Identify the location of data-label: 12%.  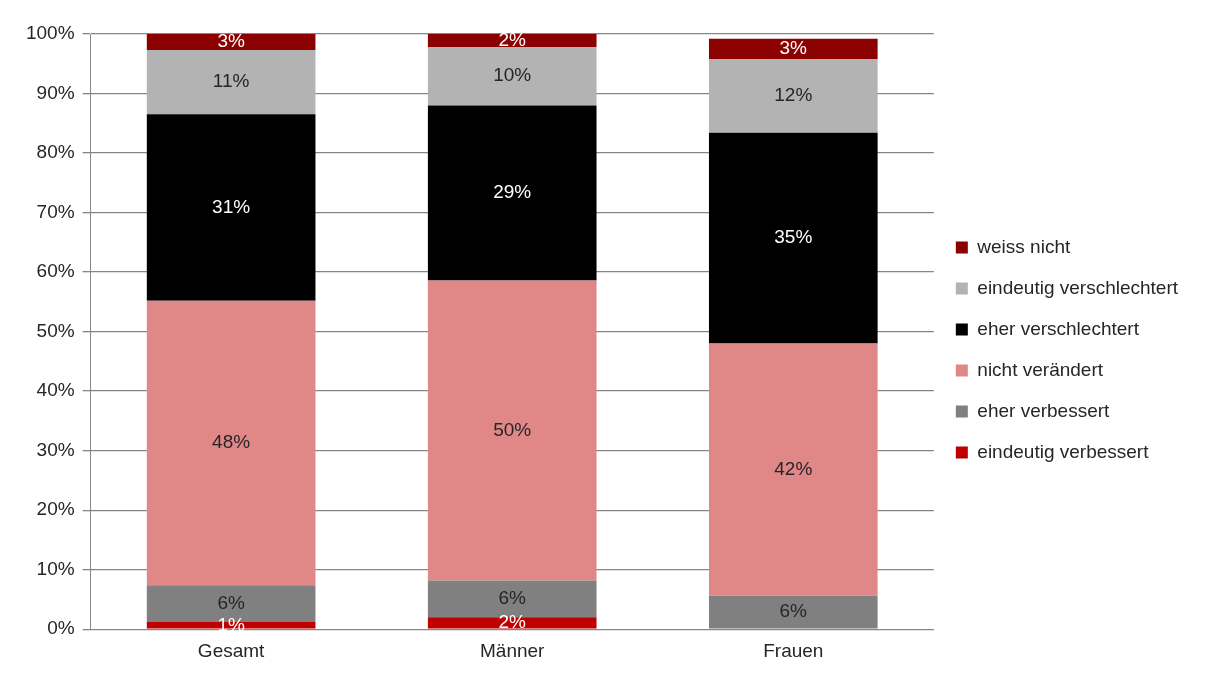
(793, 95).